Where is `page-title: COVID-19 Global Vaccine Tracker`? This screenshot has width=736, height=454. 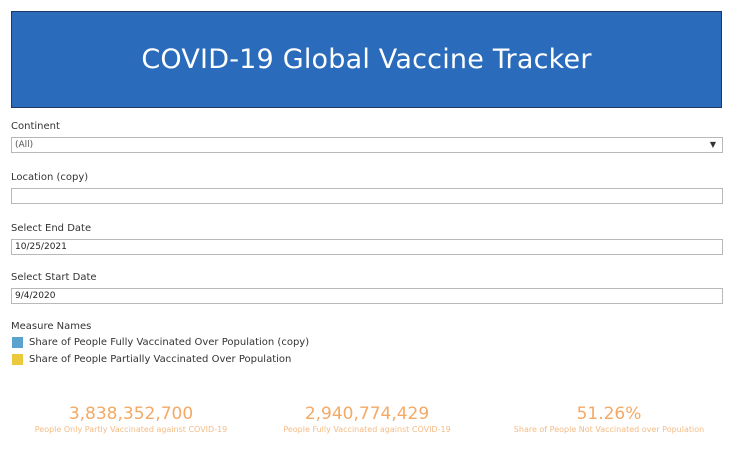
page-title: COVID-19 Global Vaccine Tracker is located at coordinates (366, 59).